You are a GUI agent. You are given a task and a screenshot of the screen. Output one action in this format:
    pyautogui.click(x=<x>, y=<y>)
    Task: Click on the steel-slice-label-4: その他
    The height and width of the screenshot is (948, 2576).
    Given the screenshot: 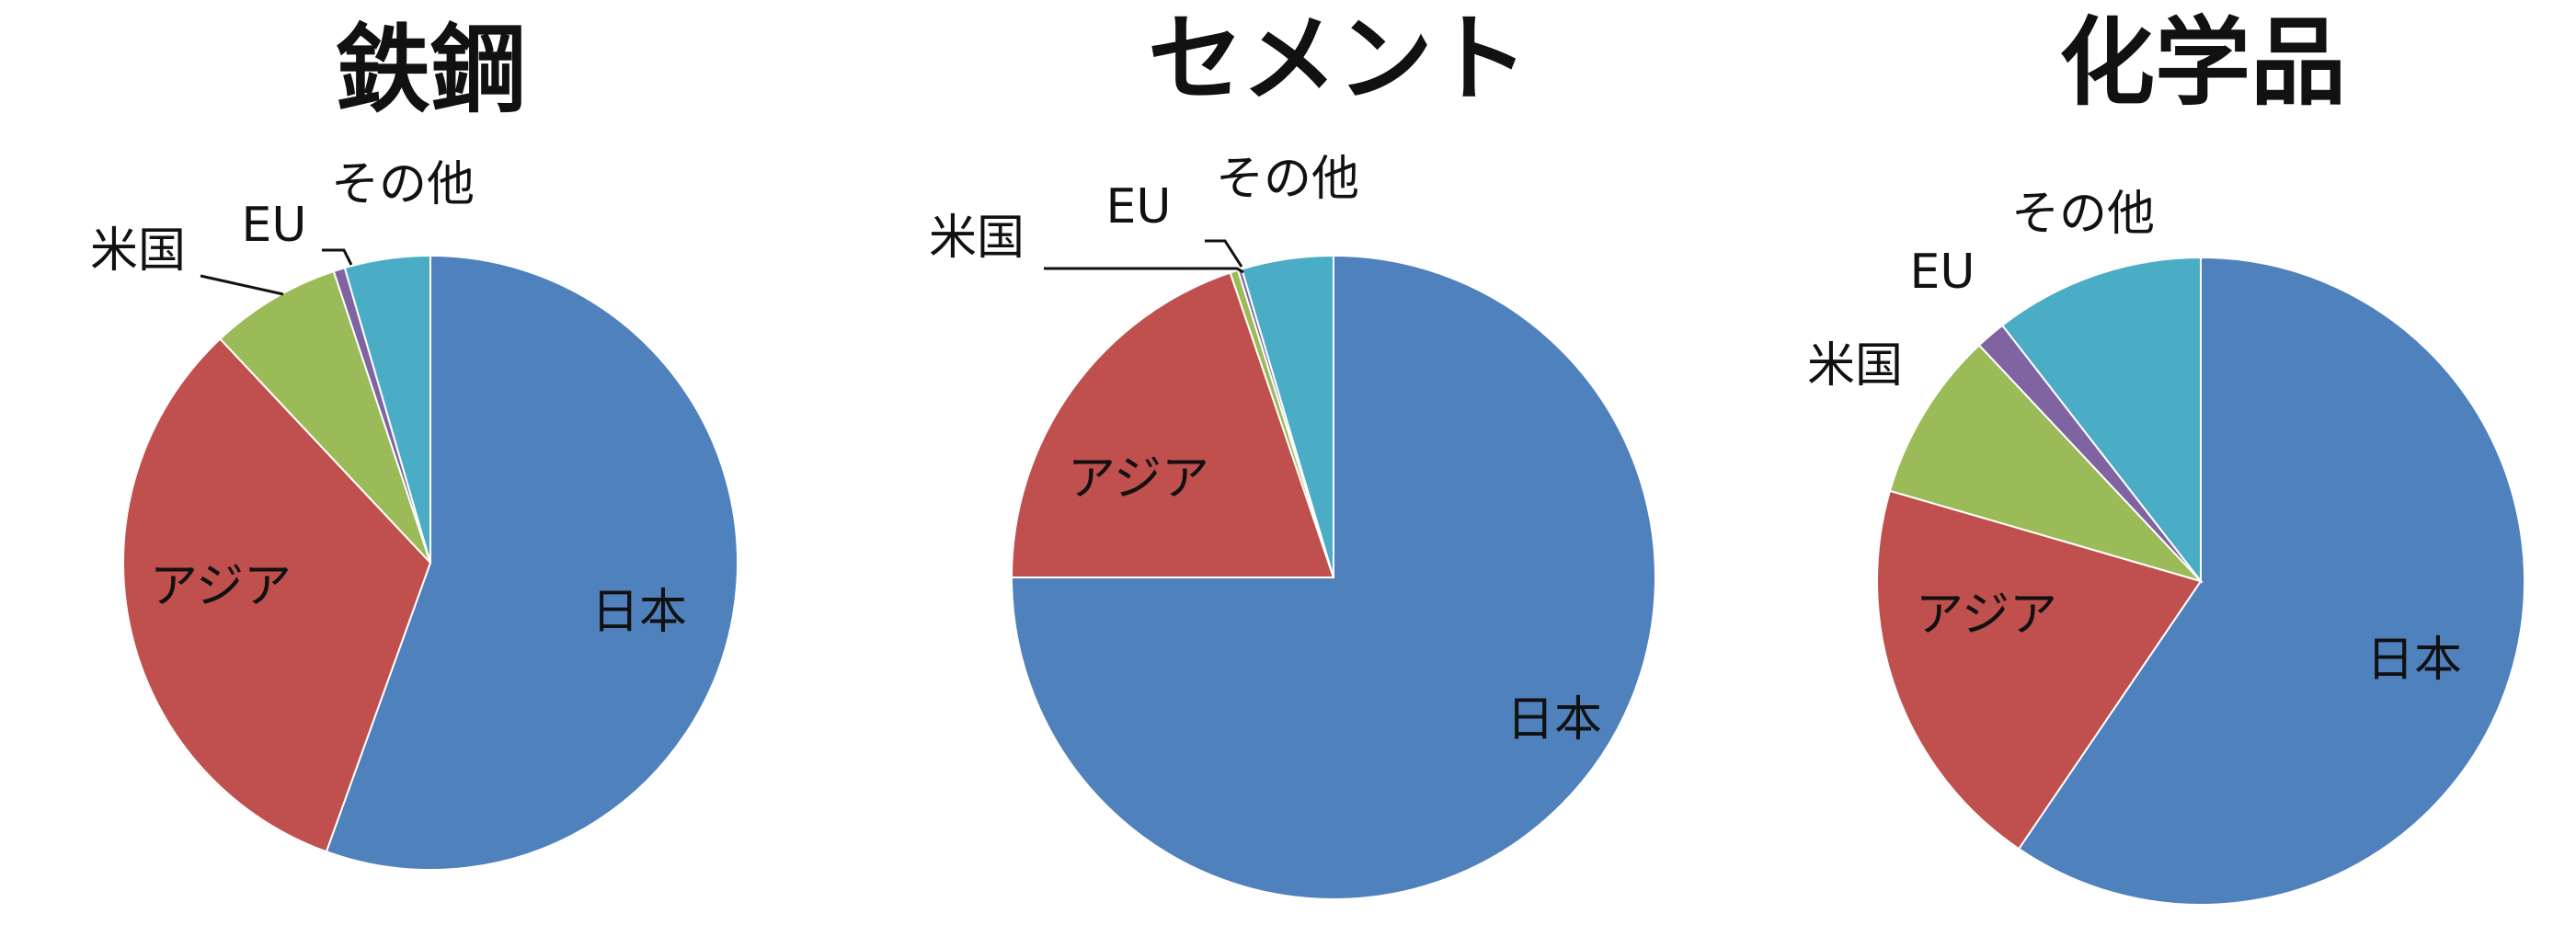 What is the action you would take?
    pyautogui.click(x=403, y=184)
    